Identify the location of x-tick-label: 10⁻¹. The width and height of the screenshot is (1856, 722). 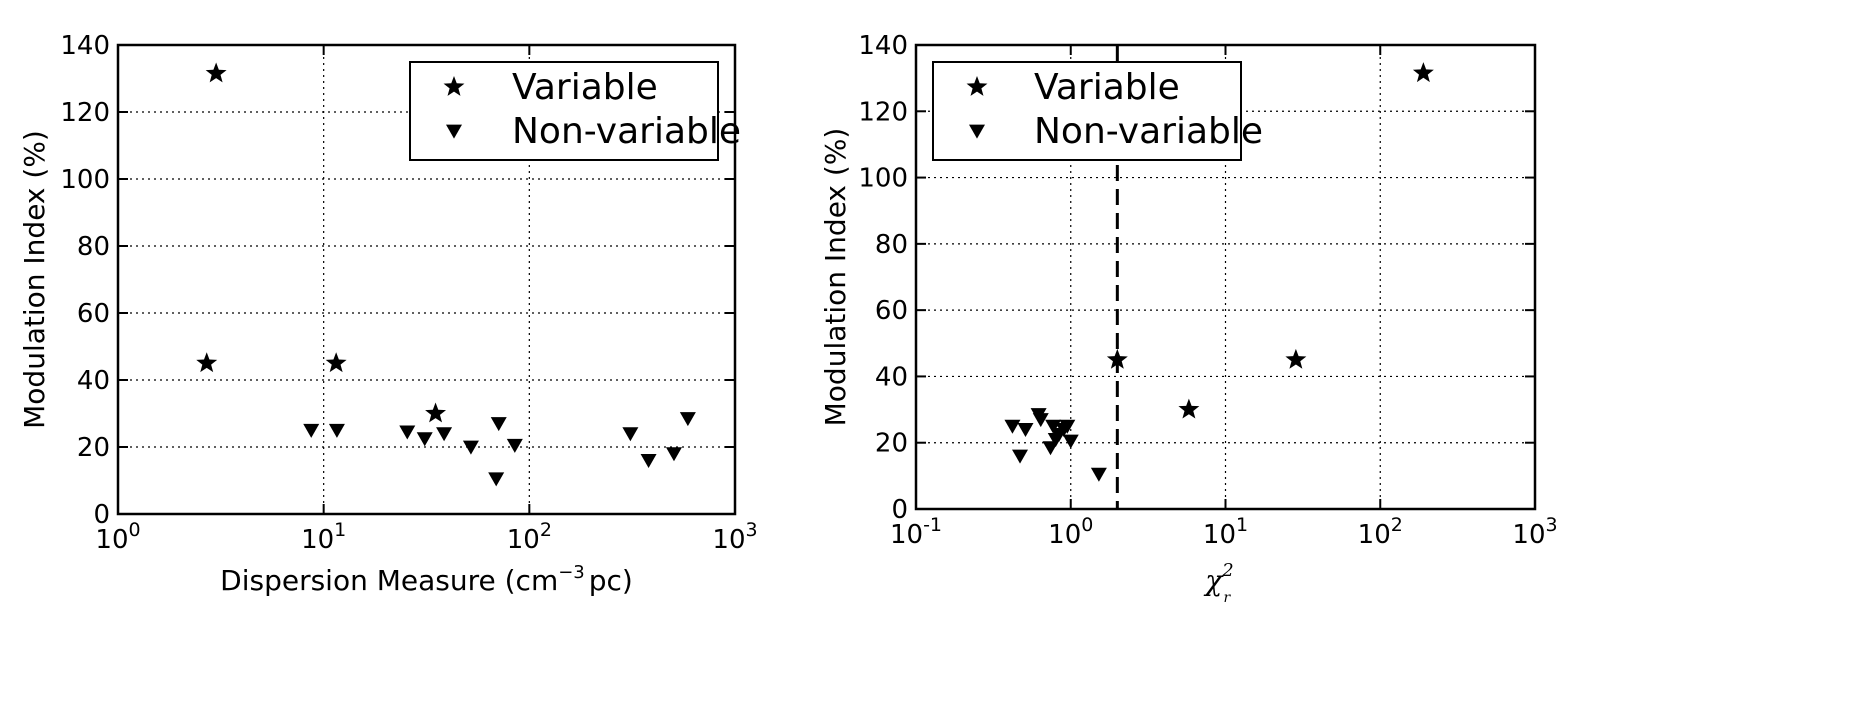
(916, 532).